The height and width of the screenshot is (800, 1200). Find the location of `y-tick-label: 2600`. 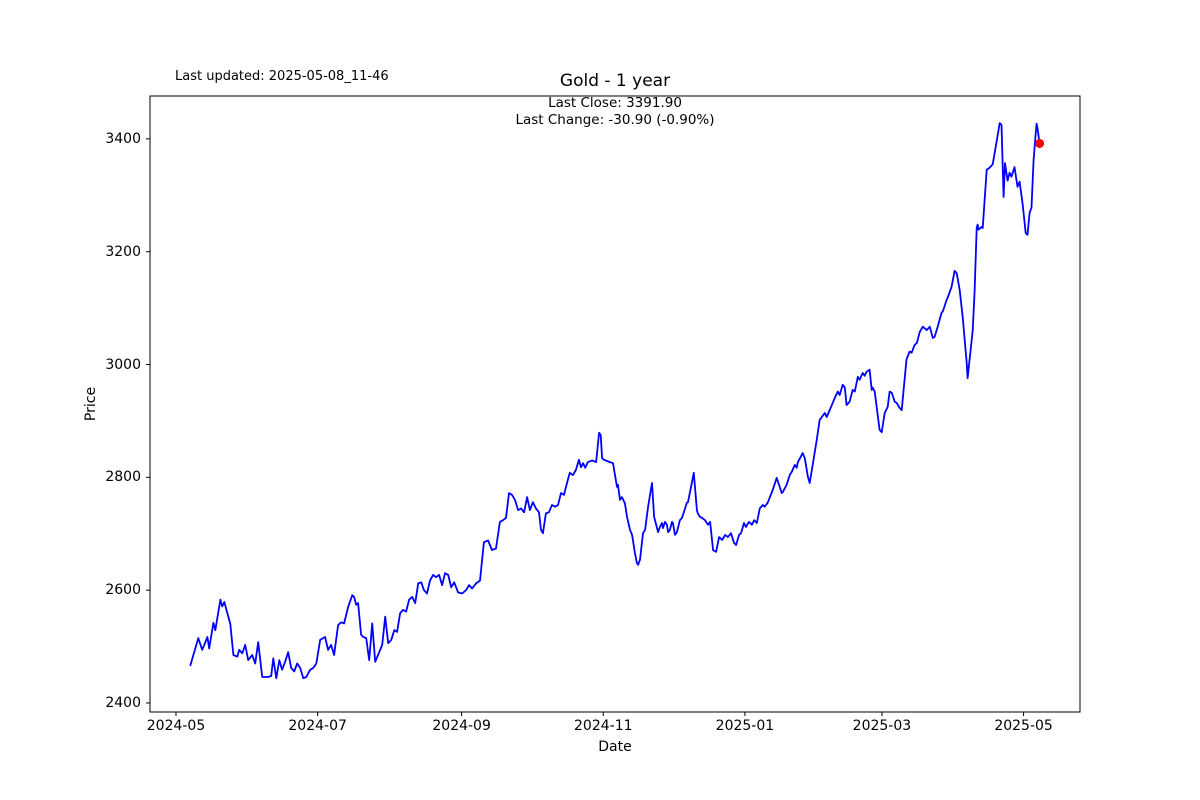

y-tick-label: 2600 is located at coordinates (123, 590).